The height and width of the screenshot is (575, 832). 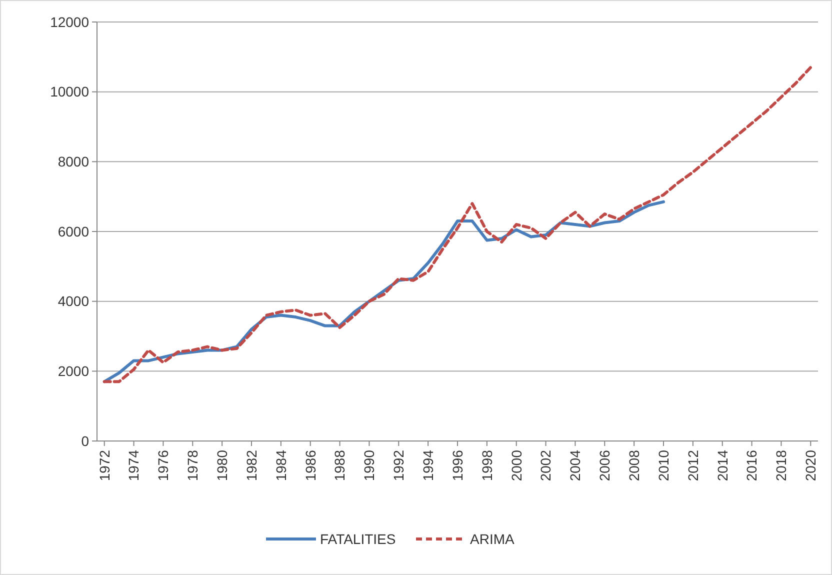 What do you see at coordinates (222, 466) in the screenshot?
I see `x-tick-label: 1980` at bounding box center [222, 466].